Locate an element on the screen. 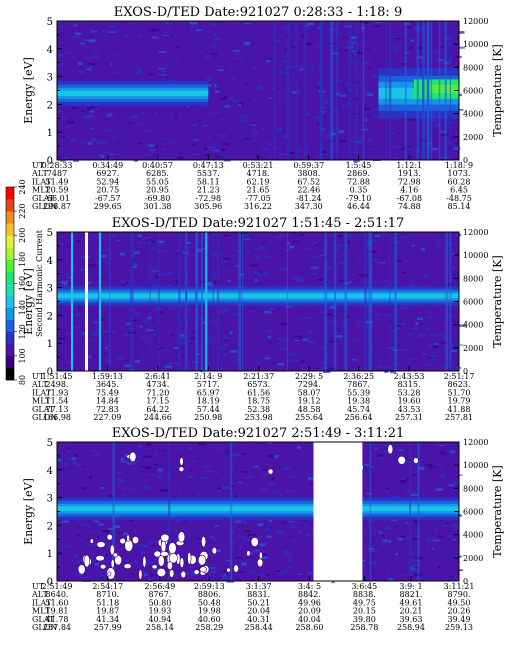  orbit-value: 40.04 is located at coordinates (309, 619).